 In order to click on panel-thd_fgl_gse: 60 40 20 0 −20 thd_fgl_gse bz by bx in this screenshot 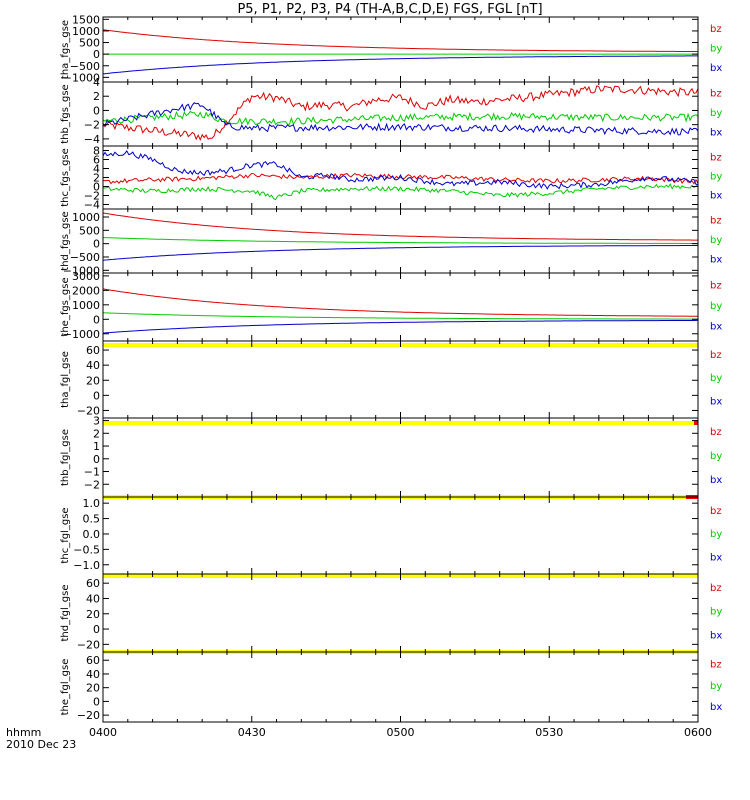, I will do `click(391, 613)`.